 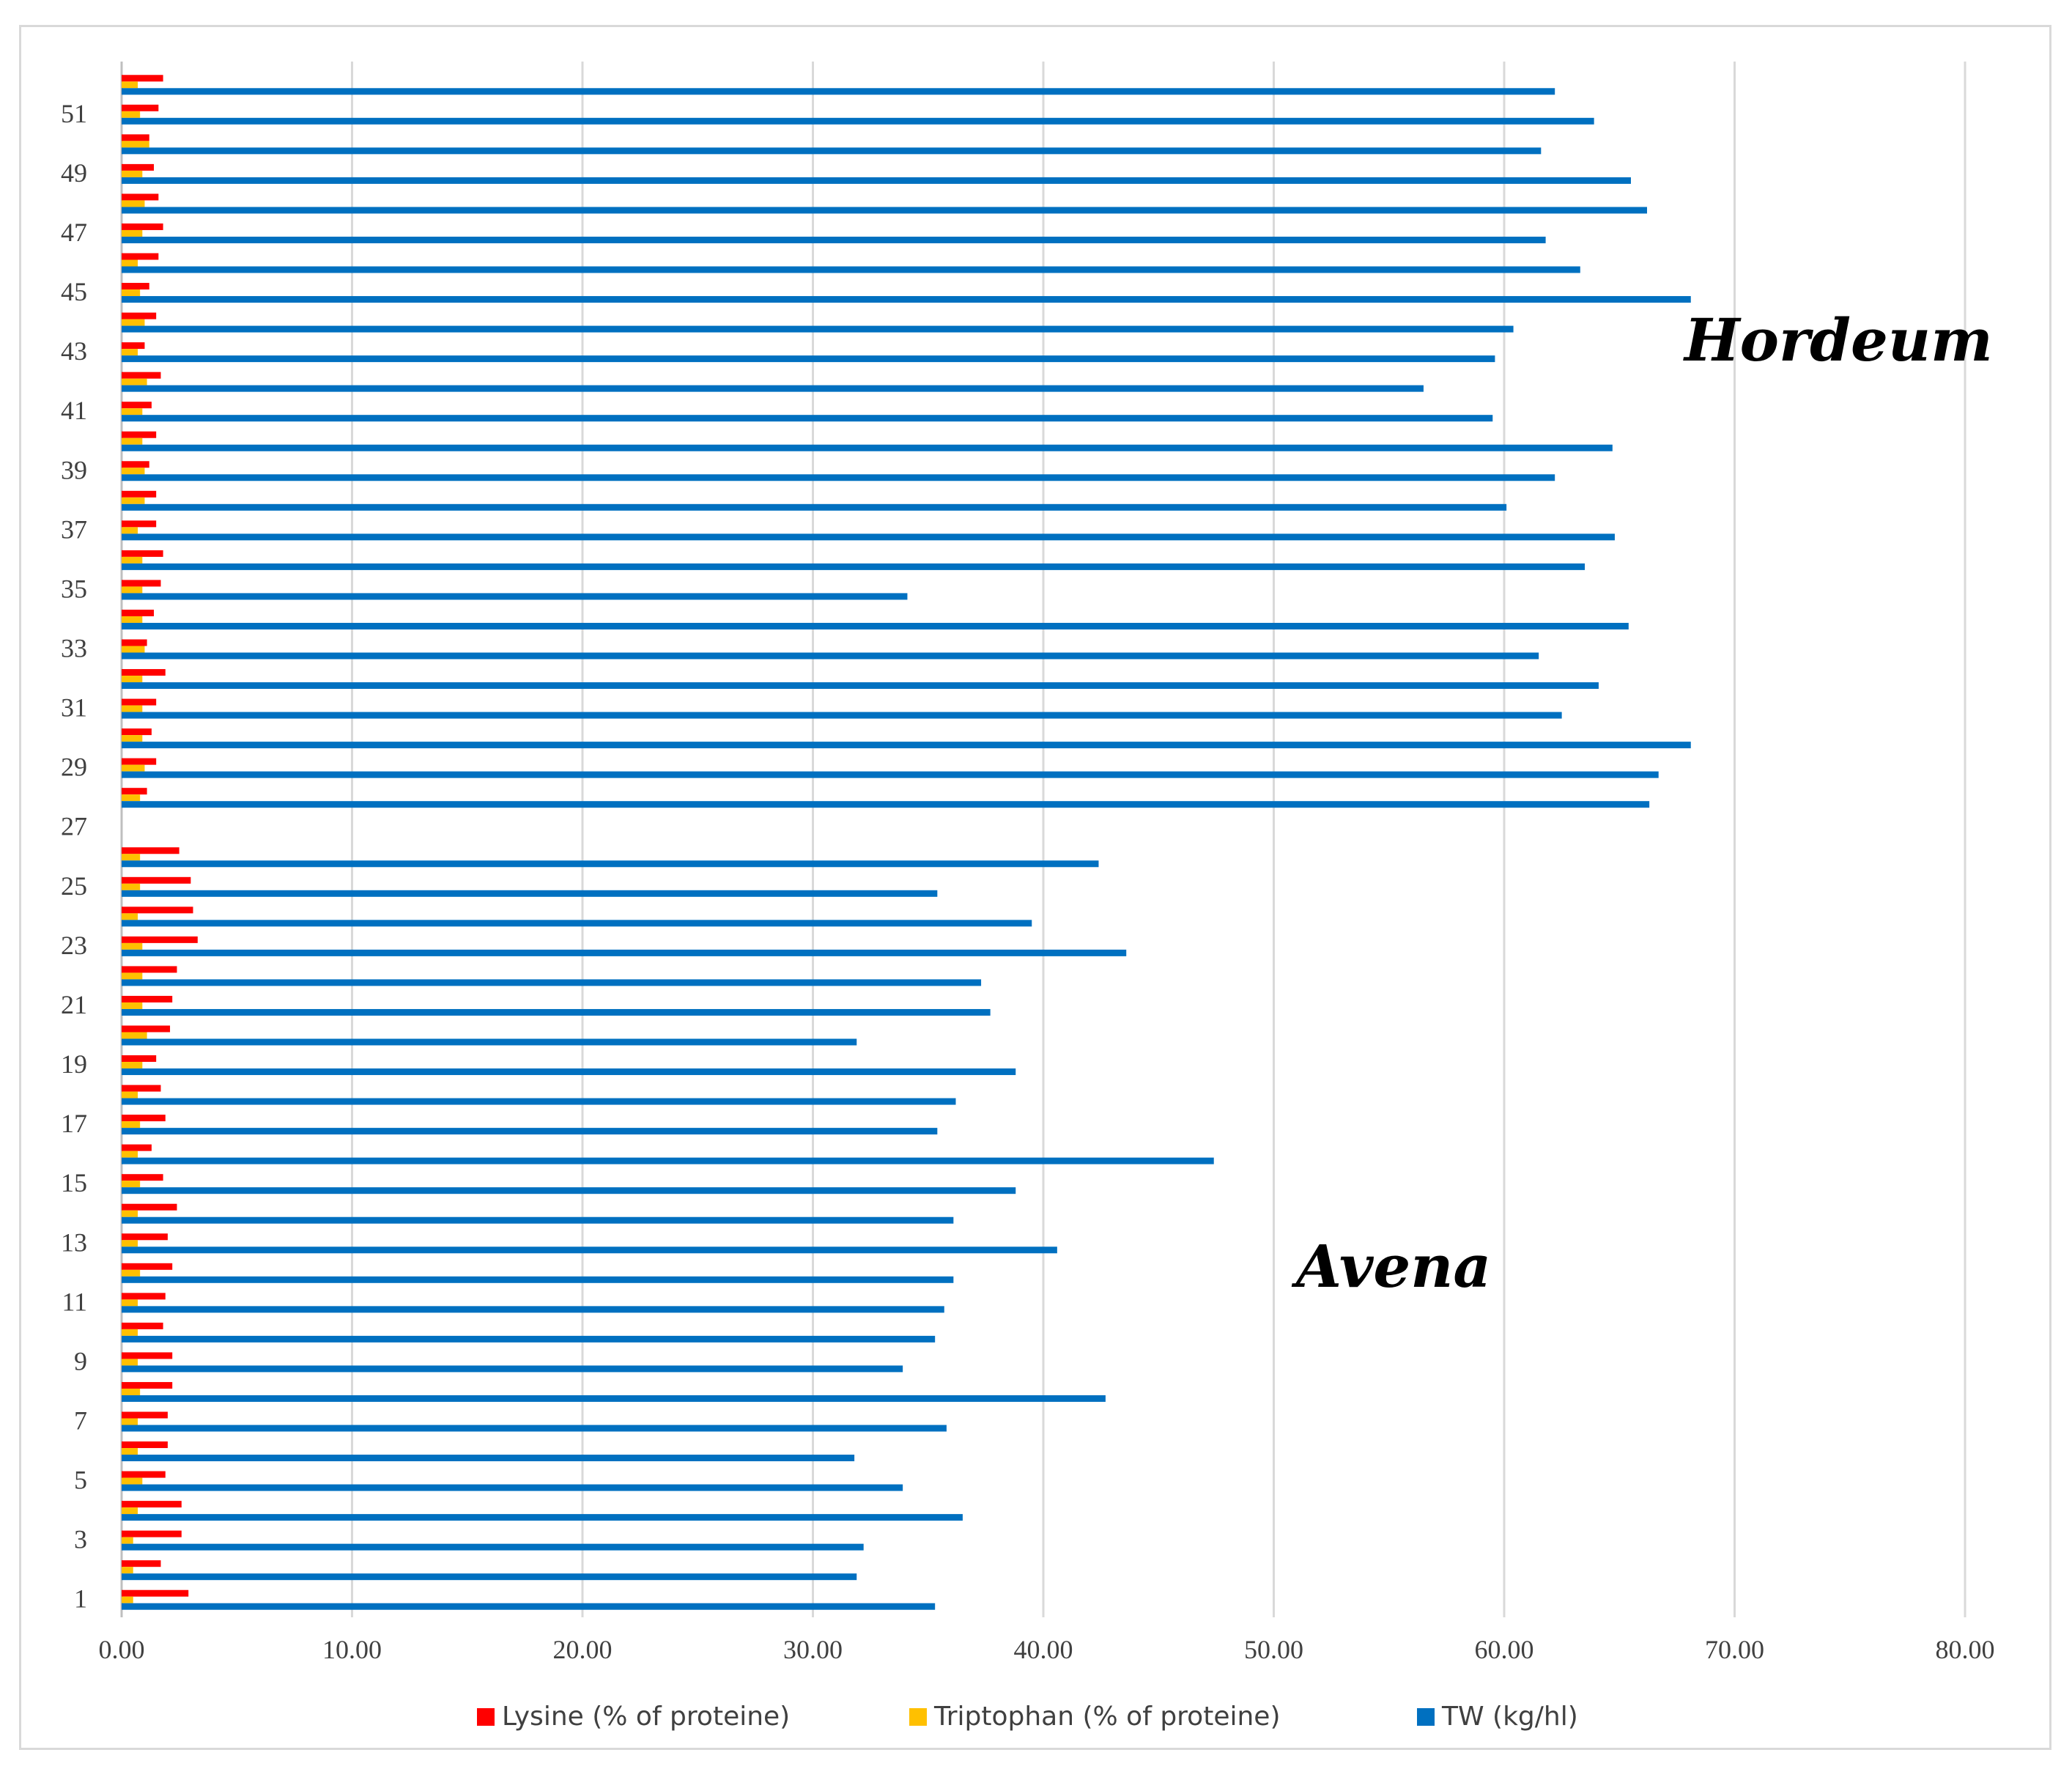 What do you see at coordinates (74, 291) in the screenshot?
I see `y-tick-label: 45` at bounding box center [74, 291].